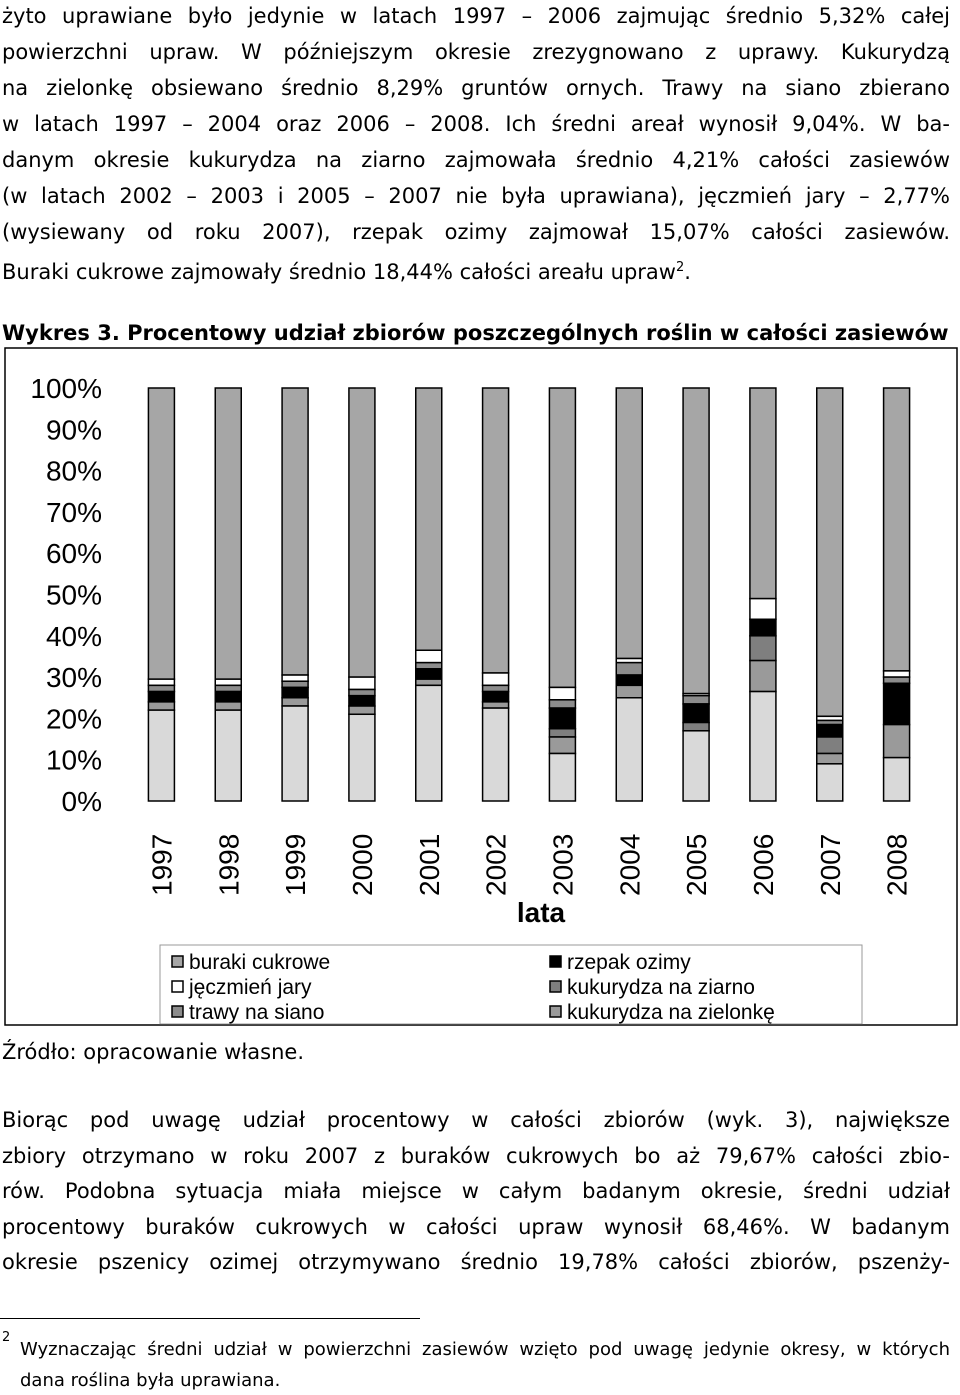  What do you see at coordinates (511, 984) in the screenshot?
I see `legend-box` at bounding box center [511, 984].